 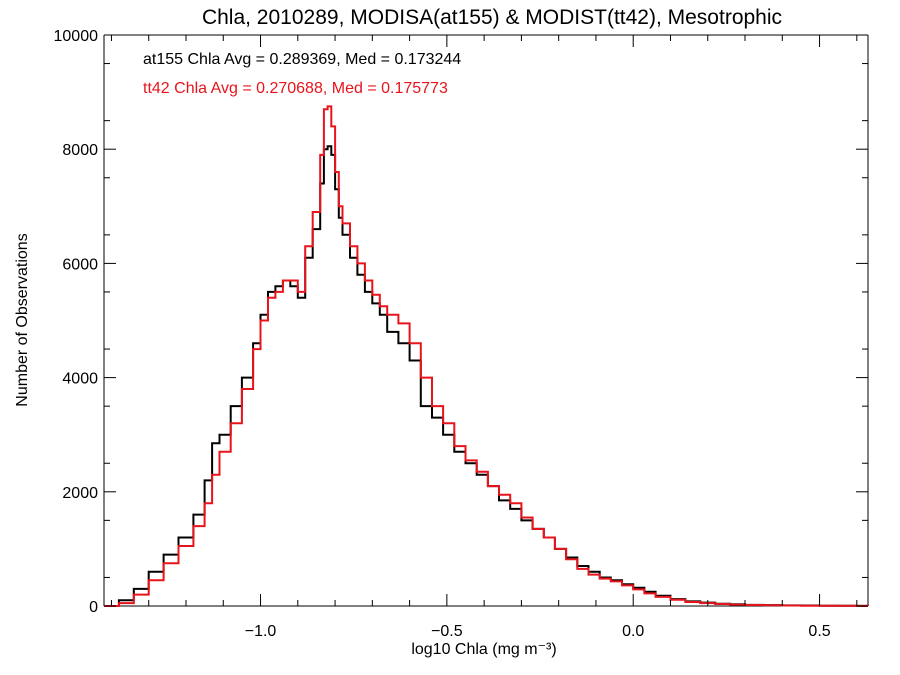 I want to click on y-tick-label: 4000, so click(x=80, y=379).